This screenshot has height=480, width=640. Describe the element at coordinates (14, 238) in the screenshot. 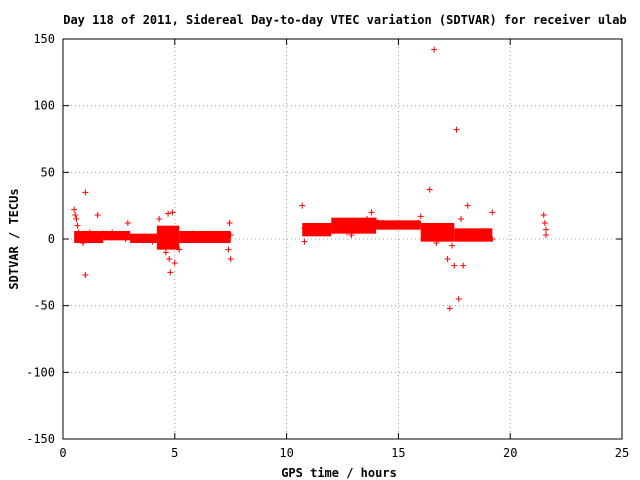

I see `y-axis-label: SDTVAR / TECUs` at that location.